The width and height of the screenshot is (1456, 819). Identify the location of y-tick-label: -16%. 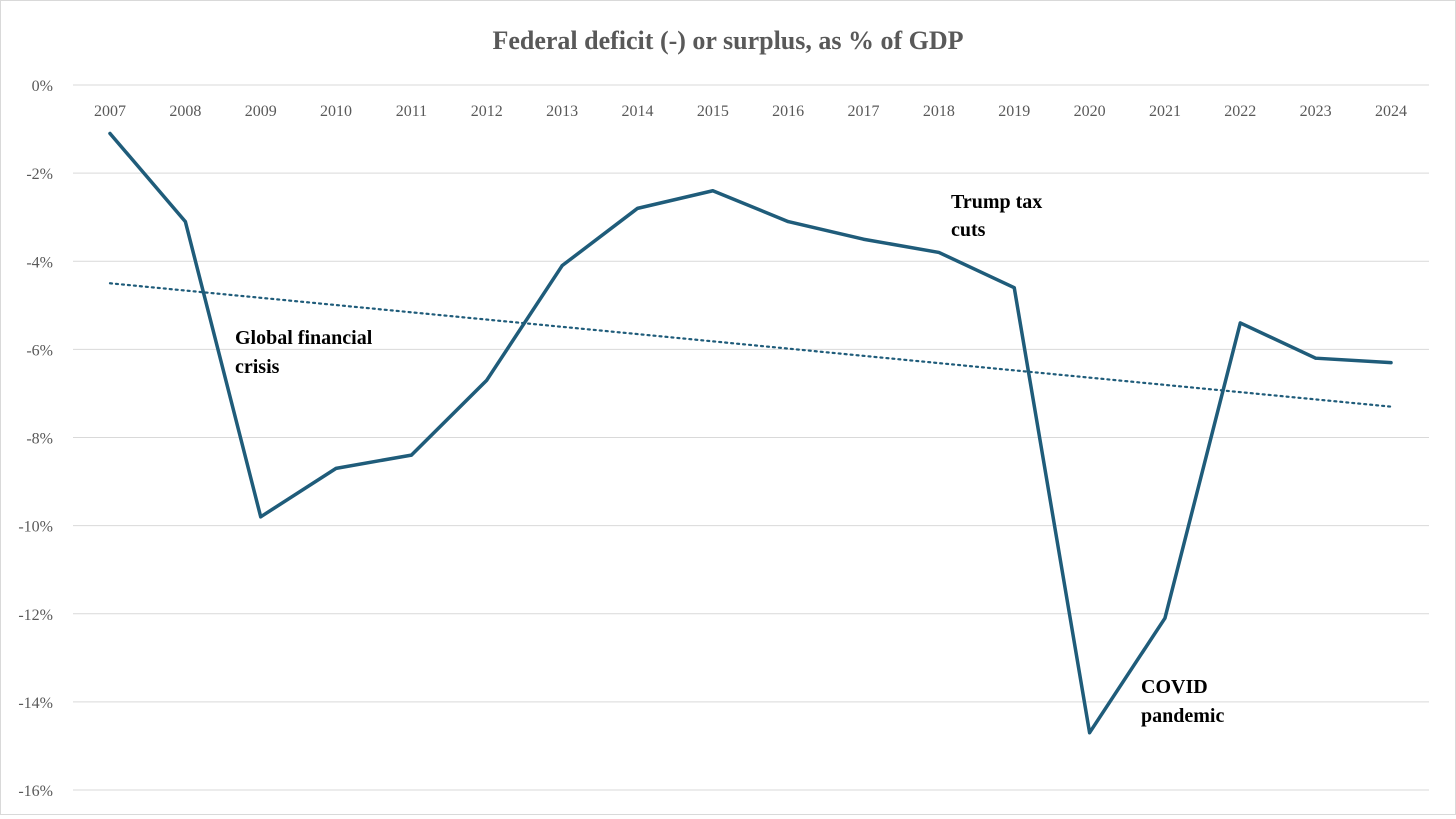
(35, 791).